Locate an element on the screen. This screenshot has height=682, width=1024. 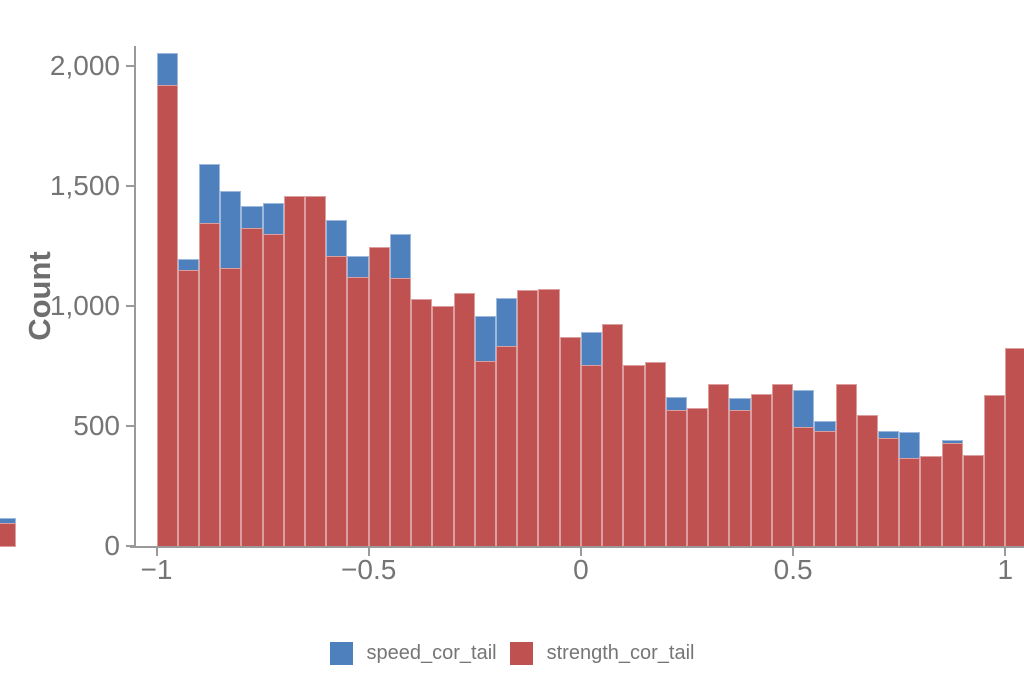
legend-entry-strength: strength_cor_tail is located at coordinates (602, 653).